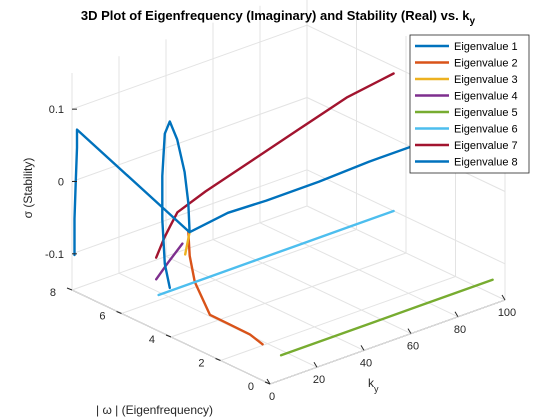 The height and width of the screenshot is (420, 560). Describe the element at coordinates (486, 64) in the screenshot. I see `legend-label-2: Eigenvalue 2` at that location.